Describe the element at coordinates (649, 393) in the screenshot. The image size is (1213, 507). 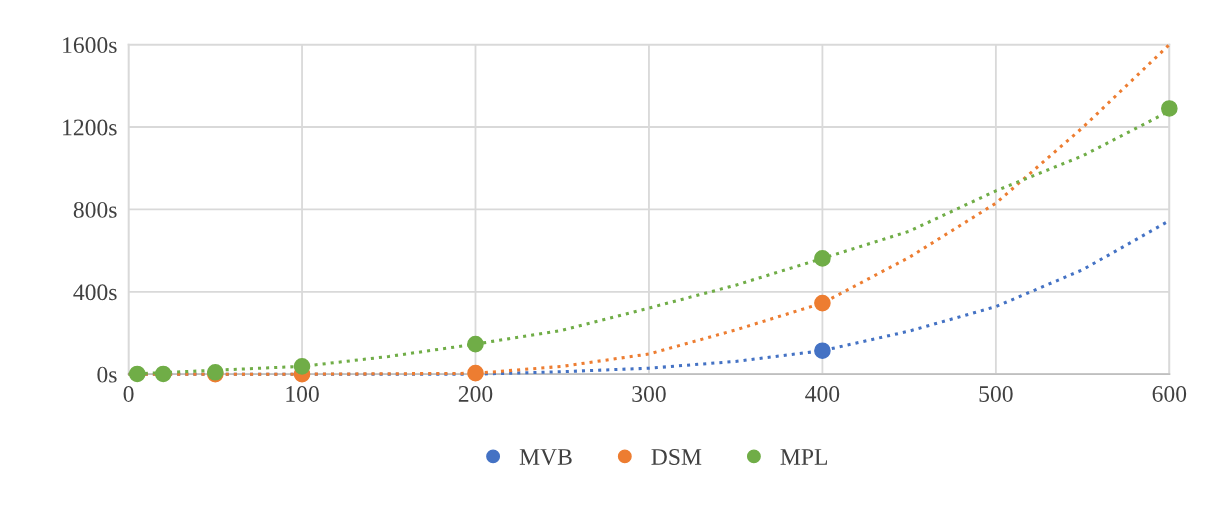
I see `x-tick-label: 300` at that location.